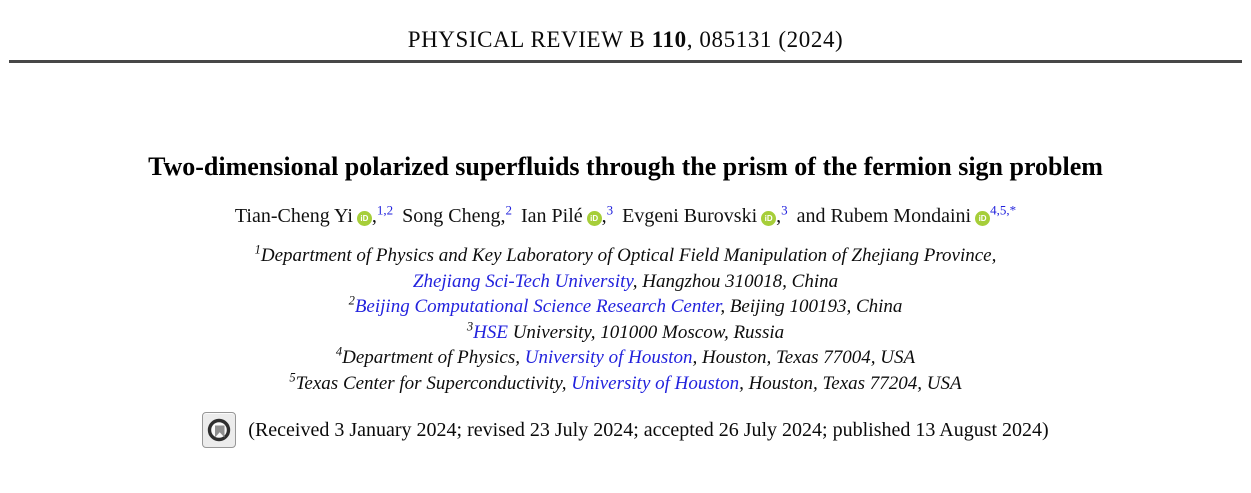  Describe the element at coordinates (765, 39) in the screenshot. I see `journal-issue-info: , 085131 (2024)` at that location.